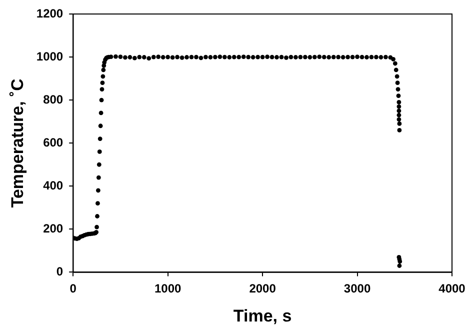 The width and height of the screenshot is (474, 333). I want to click on x-tick-label: 4000, so click(452, 289).